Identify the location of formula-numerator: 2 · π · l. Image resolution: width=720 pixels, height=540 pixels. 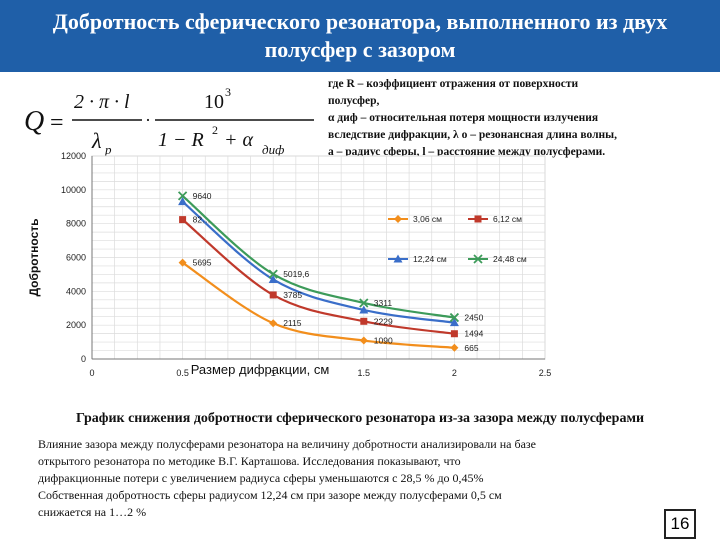
(102, 102).